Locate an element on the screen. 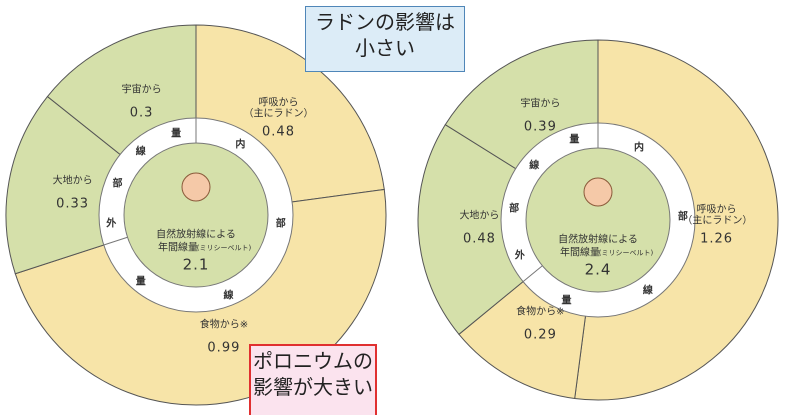  slice-value: 0.99 is located at coordinates (224, 348).